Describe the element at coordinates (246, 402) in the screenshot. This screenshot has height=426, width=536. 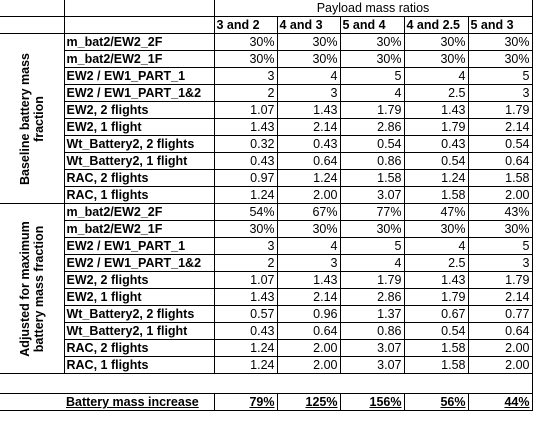
I see `summary-value: 79%` at that location.